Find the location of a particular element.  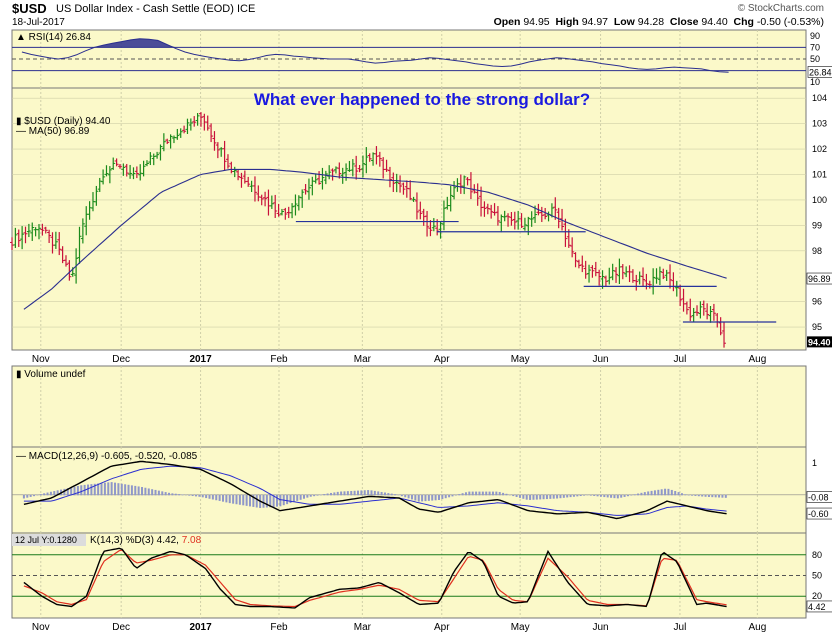

stoch-tick-label: 20 is located at coordinates (817, 596).